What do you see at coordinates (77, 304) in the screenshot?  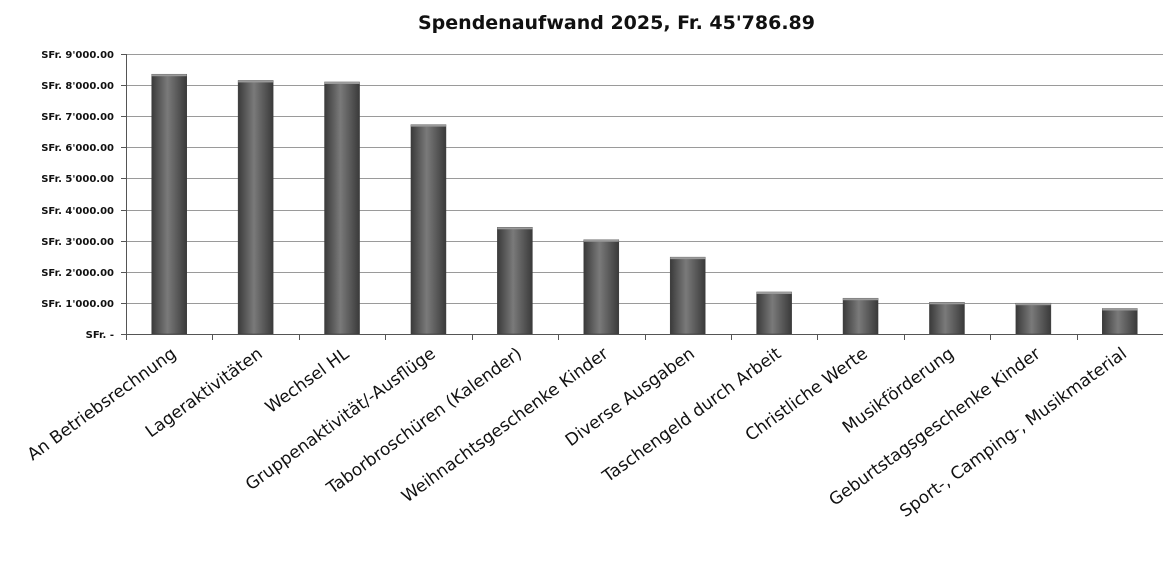 I see `y-tick-label: SFr. 1'000.00` at bounding box center [77, 304].